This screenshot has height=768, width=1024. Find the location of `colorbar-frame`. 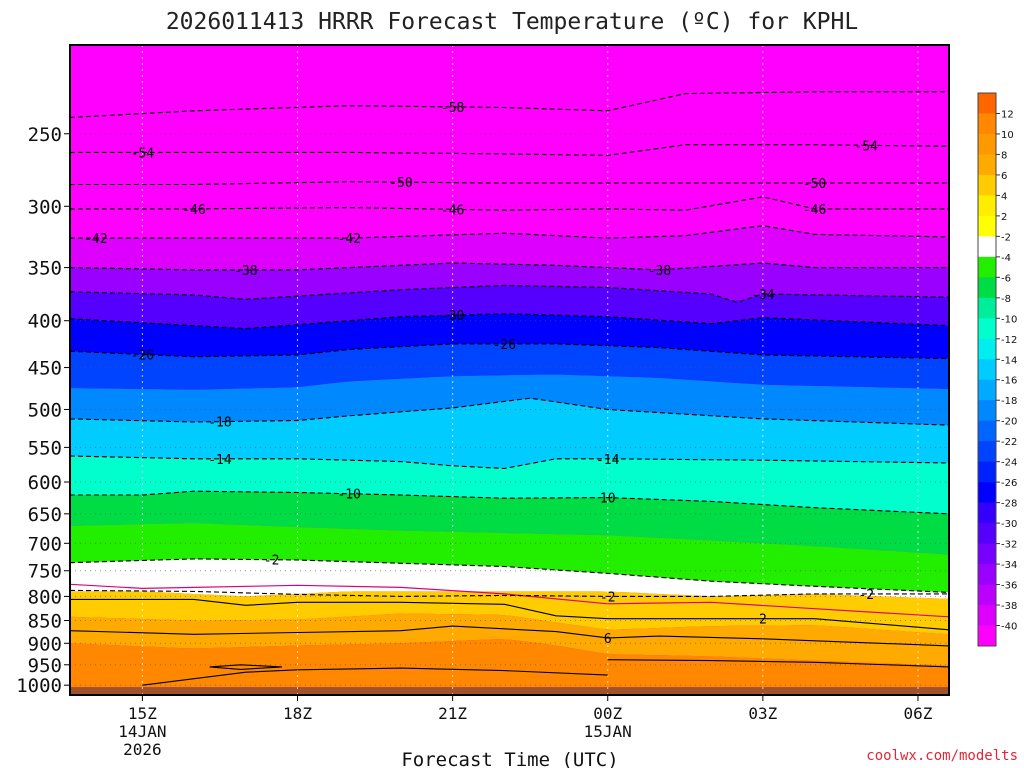

colorbar-frame is located at coordinates (987, 369).